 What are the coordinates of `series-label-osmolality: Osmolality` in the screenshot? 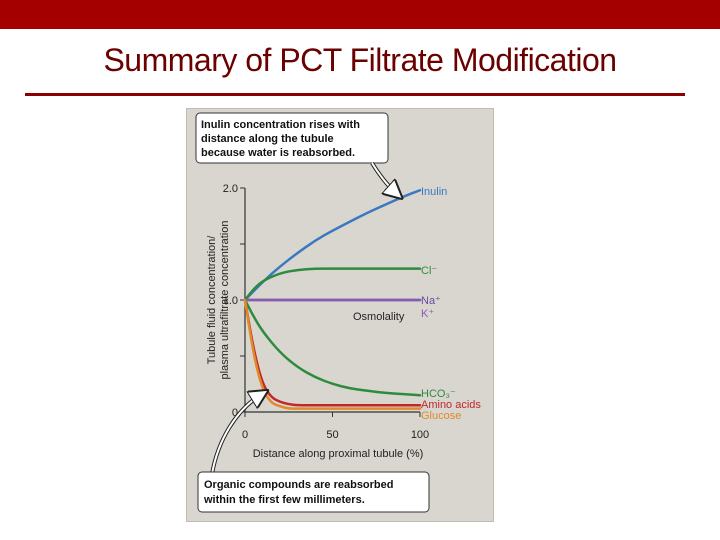 It's located at (379, 317).